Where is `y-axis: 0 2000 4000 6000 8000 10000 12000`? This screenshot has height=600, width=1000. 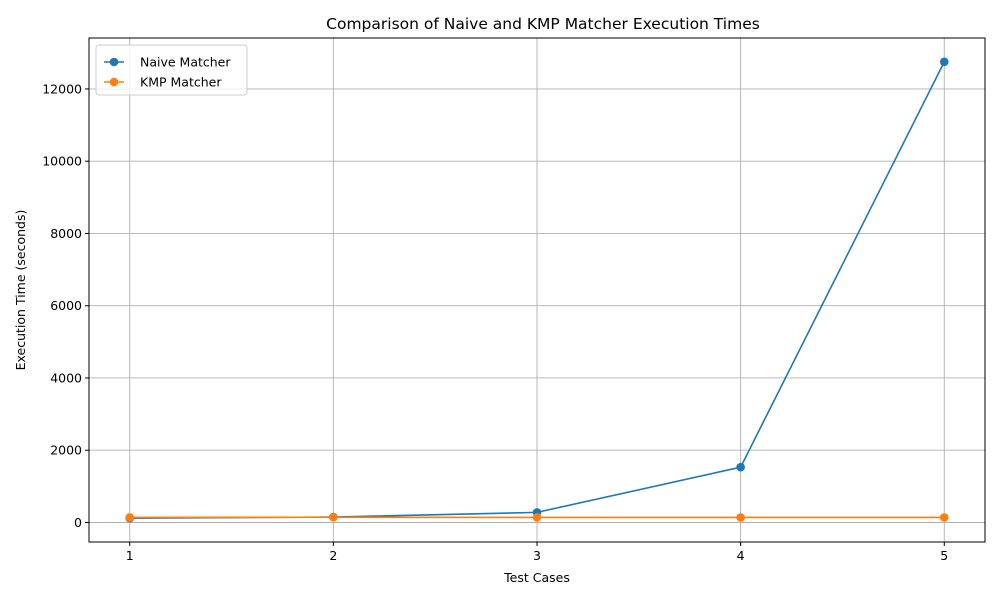 y-axis: 0 2000 4000 6000 8000 10000 12000 is located at coordinates (65, 305).